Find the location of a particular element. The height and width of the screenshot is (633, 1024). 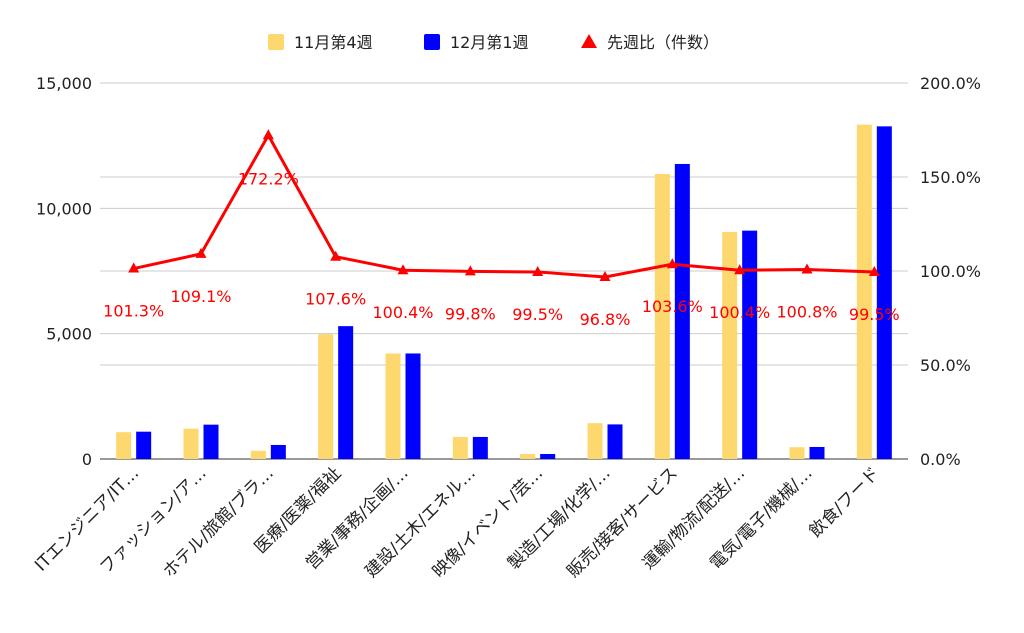

legend: 11月第4週 12月第1週 先週比（件数） is located at coordinates (493, 42).